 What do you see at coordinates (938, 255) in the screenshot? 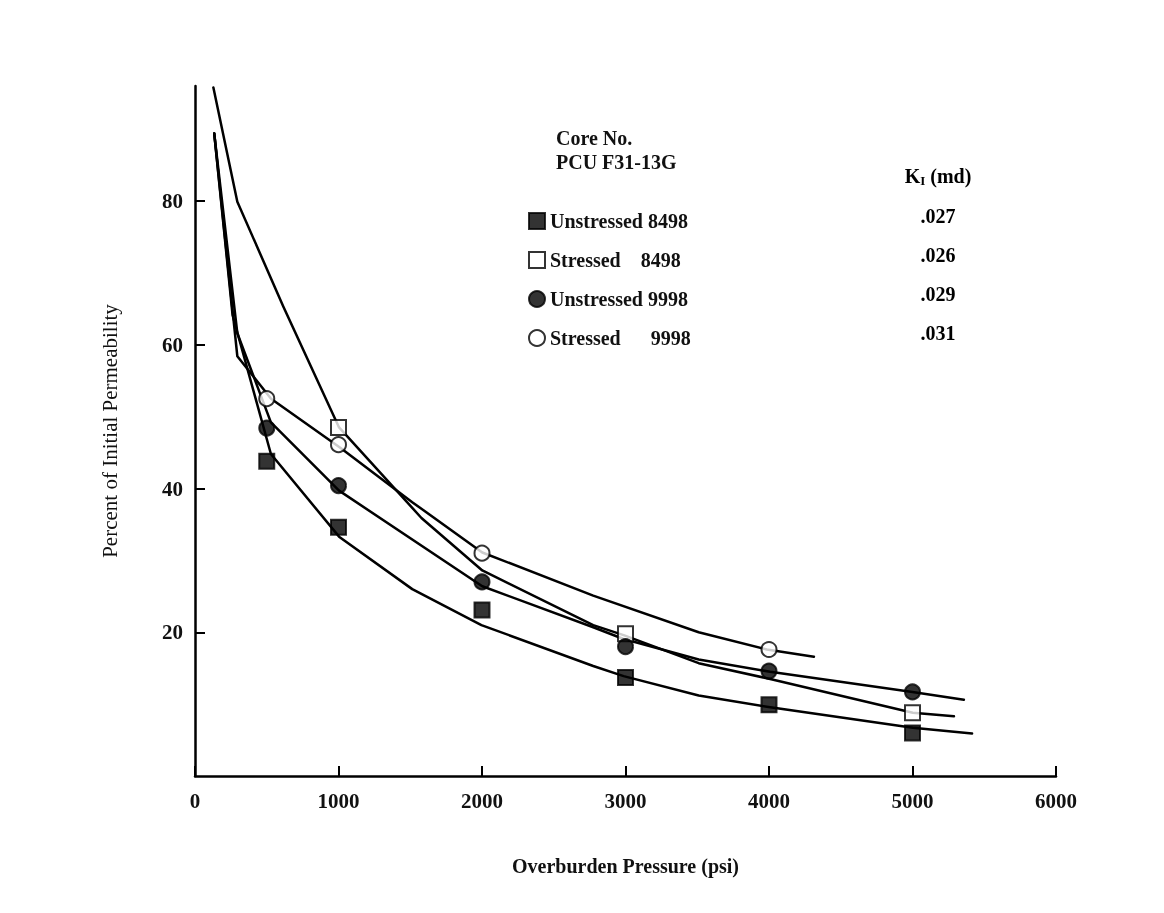
I see `annotation: .026` at bounding box center [938, 255].